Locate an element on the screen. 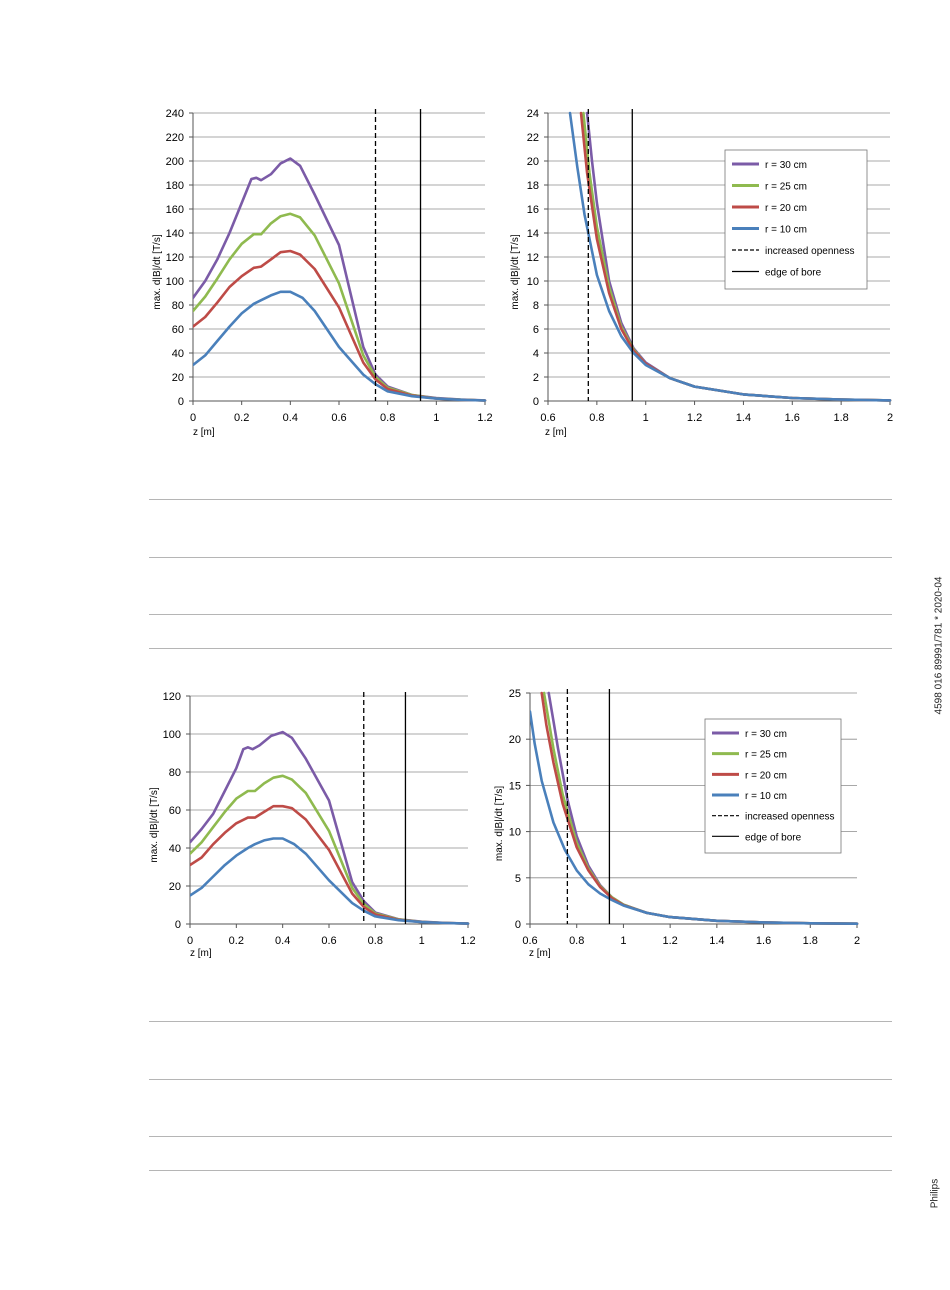 The height and width of the screenshot is (1290, 950). document-code: 4598 016 89991/781 * 2020-04 is located at coordinates (939, 645).